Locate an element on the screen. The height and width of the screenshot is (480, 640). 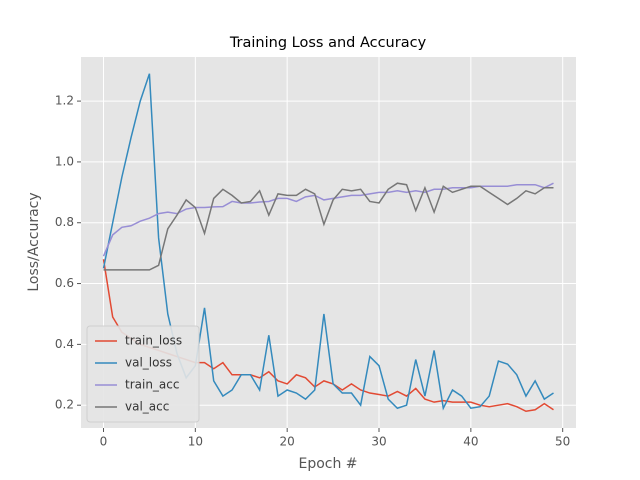
legend-label: train_acc is located at coordinates (152, 385).